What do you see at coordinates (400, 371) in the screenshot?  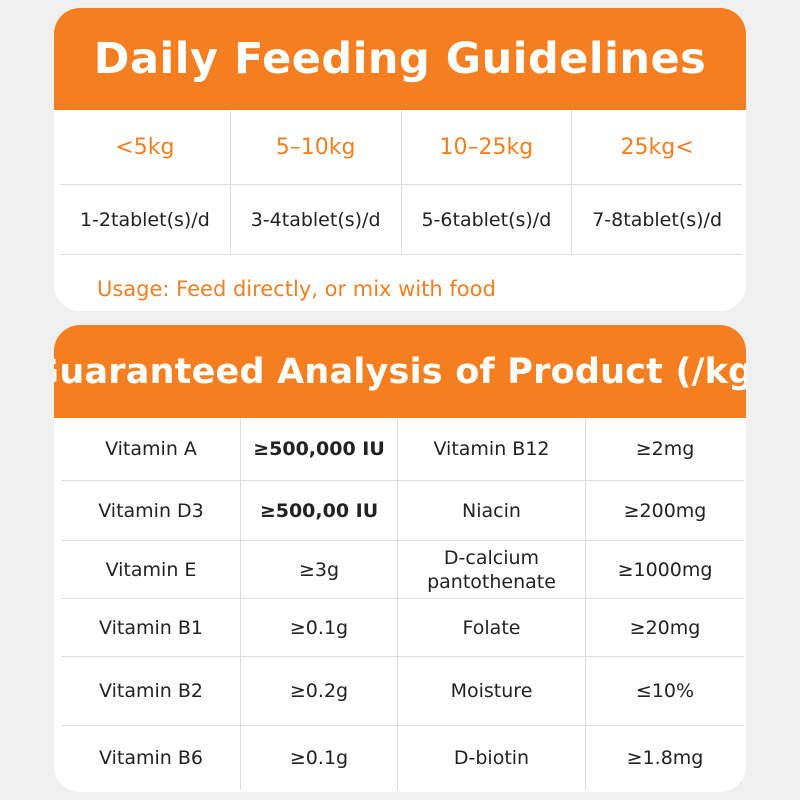 I see `analysis-title: Guaranteed Analysis of Product (/kg)` at bounding box center [400, 371].